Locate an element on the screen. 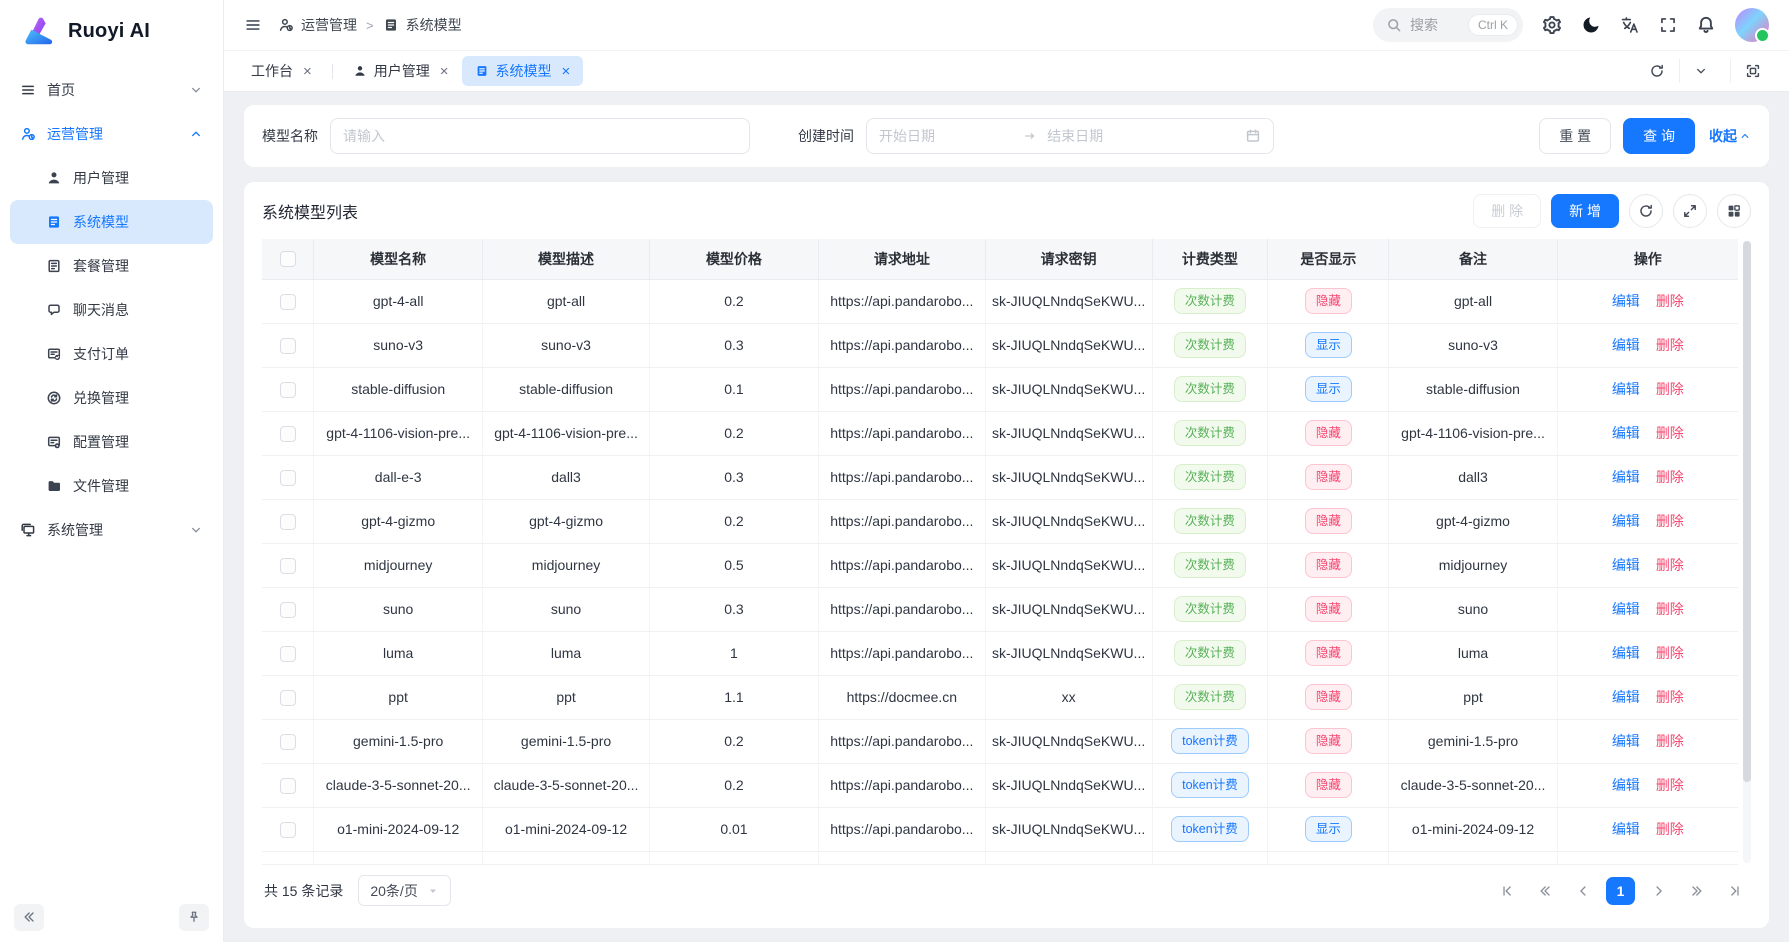 The width and height of the screenshot is (1789, 942). page-size-select: 20条/页 is located at coordinates (404, 890).